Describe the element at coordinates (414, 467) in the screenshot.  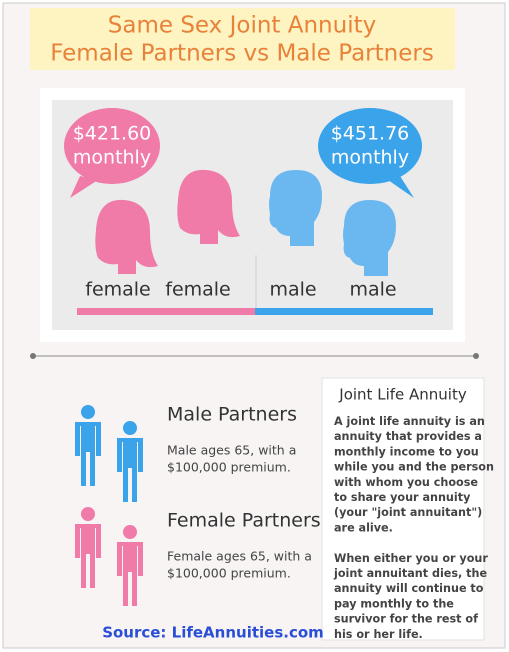
I see `sidebar-text: while you and the person` at that location.